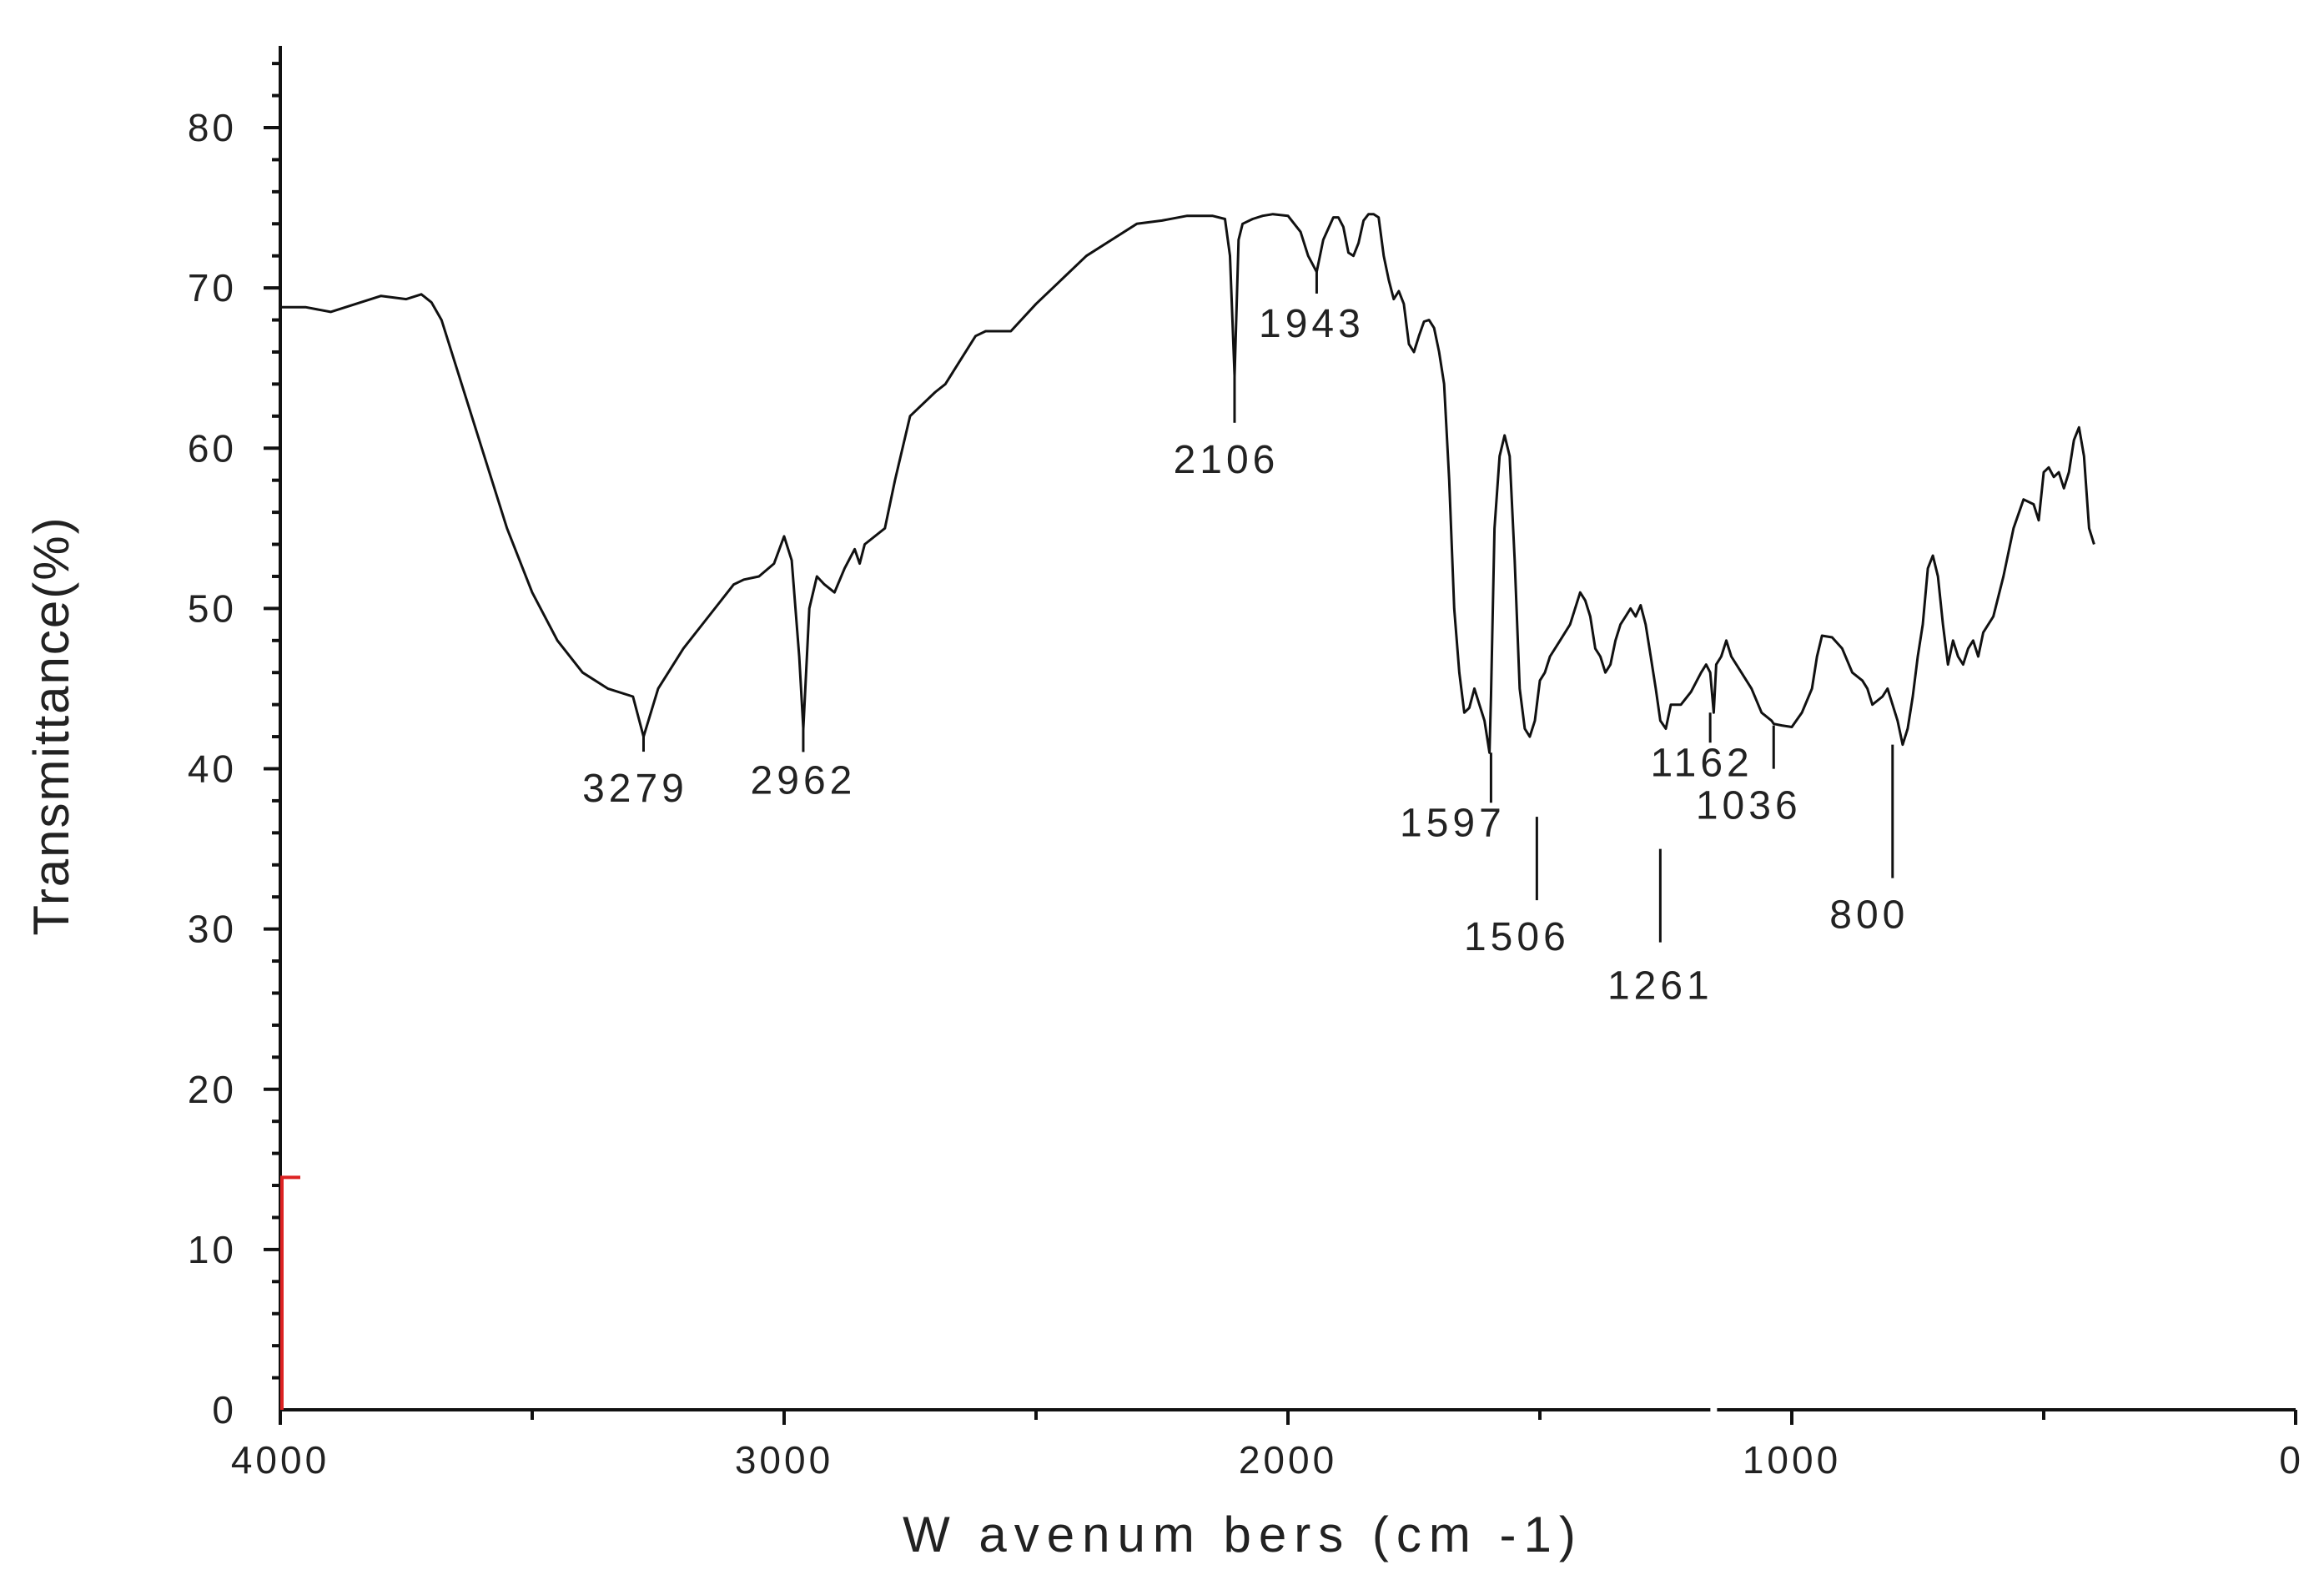 The width and height of the screenshot is (2324, 1590). I want to click on peak-label: 1036, so click(1749, 806).